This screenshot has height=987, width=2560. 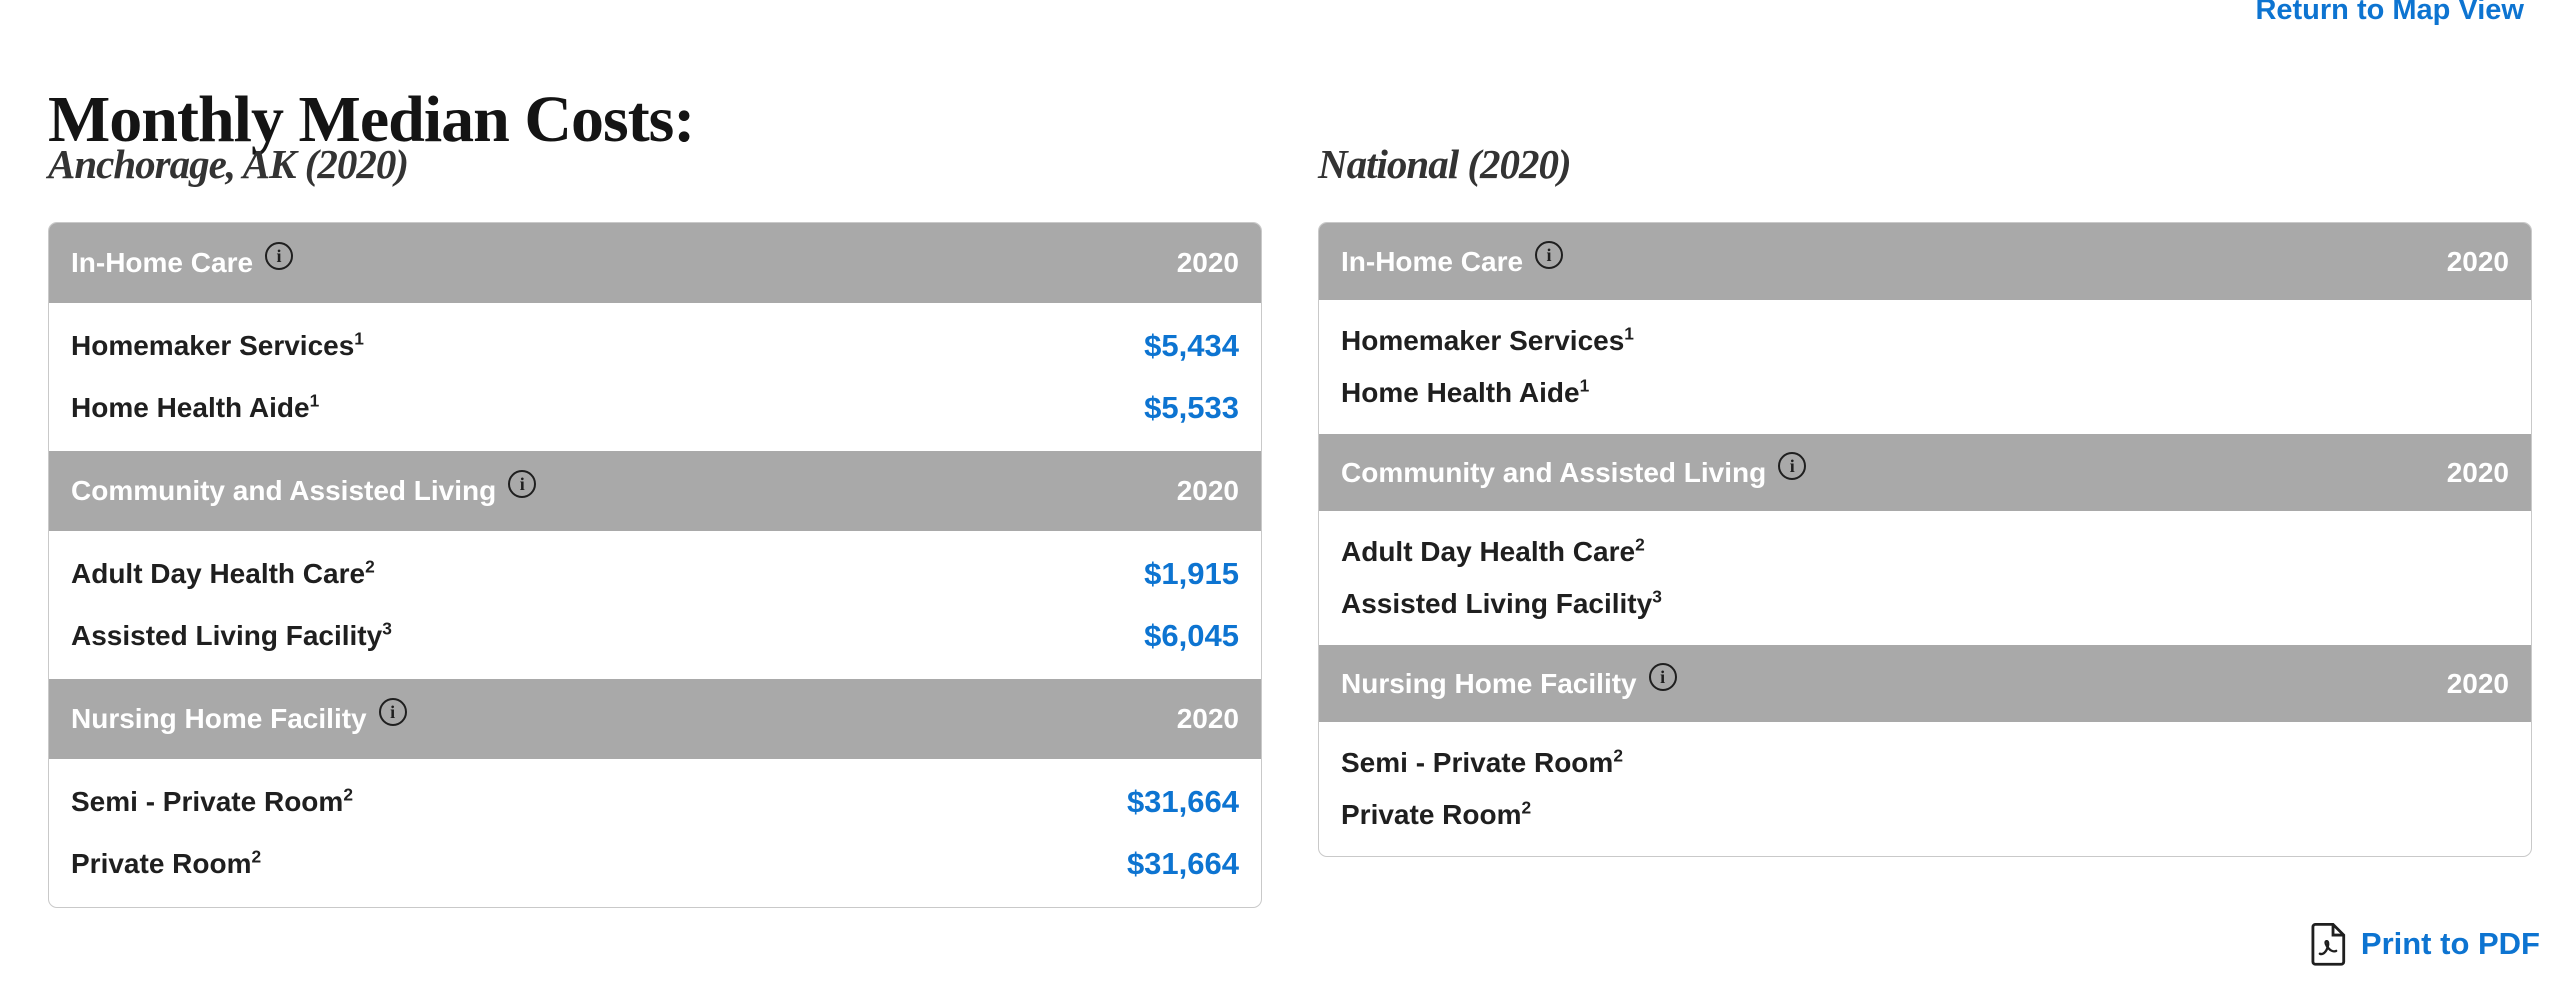 I want to click on page-title: Monthly Median Costs:, so click(x=371, y=120).